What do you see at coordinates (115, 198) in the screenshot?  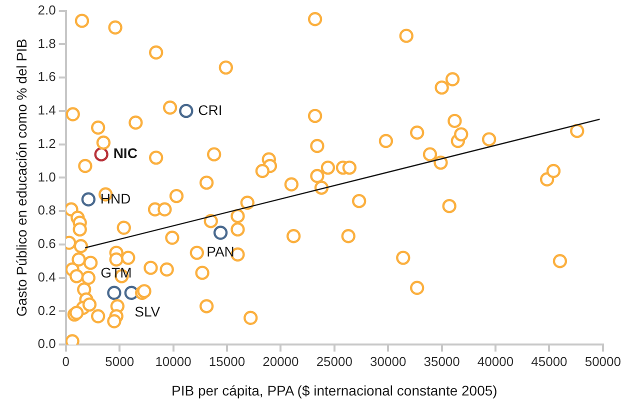 I see `annotation: HND` at bounding box center [115, 198].